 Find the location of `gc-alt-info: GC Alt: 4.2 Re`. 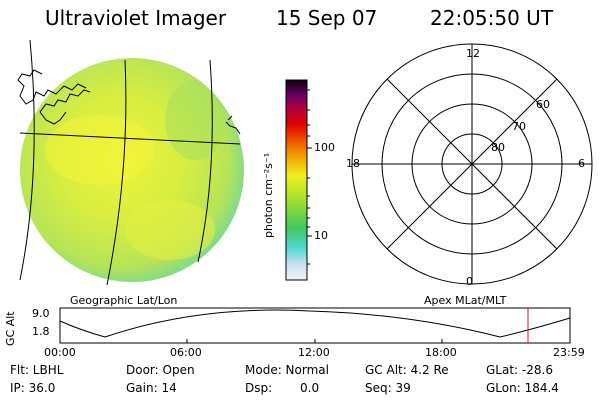

gc-alt-info: GC Alt: 4.2 Re is located at coordinates (407, 370).